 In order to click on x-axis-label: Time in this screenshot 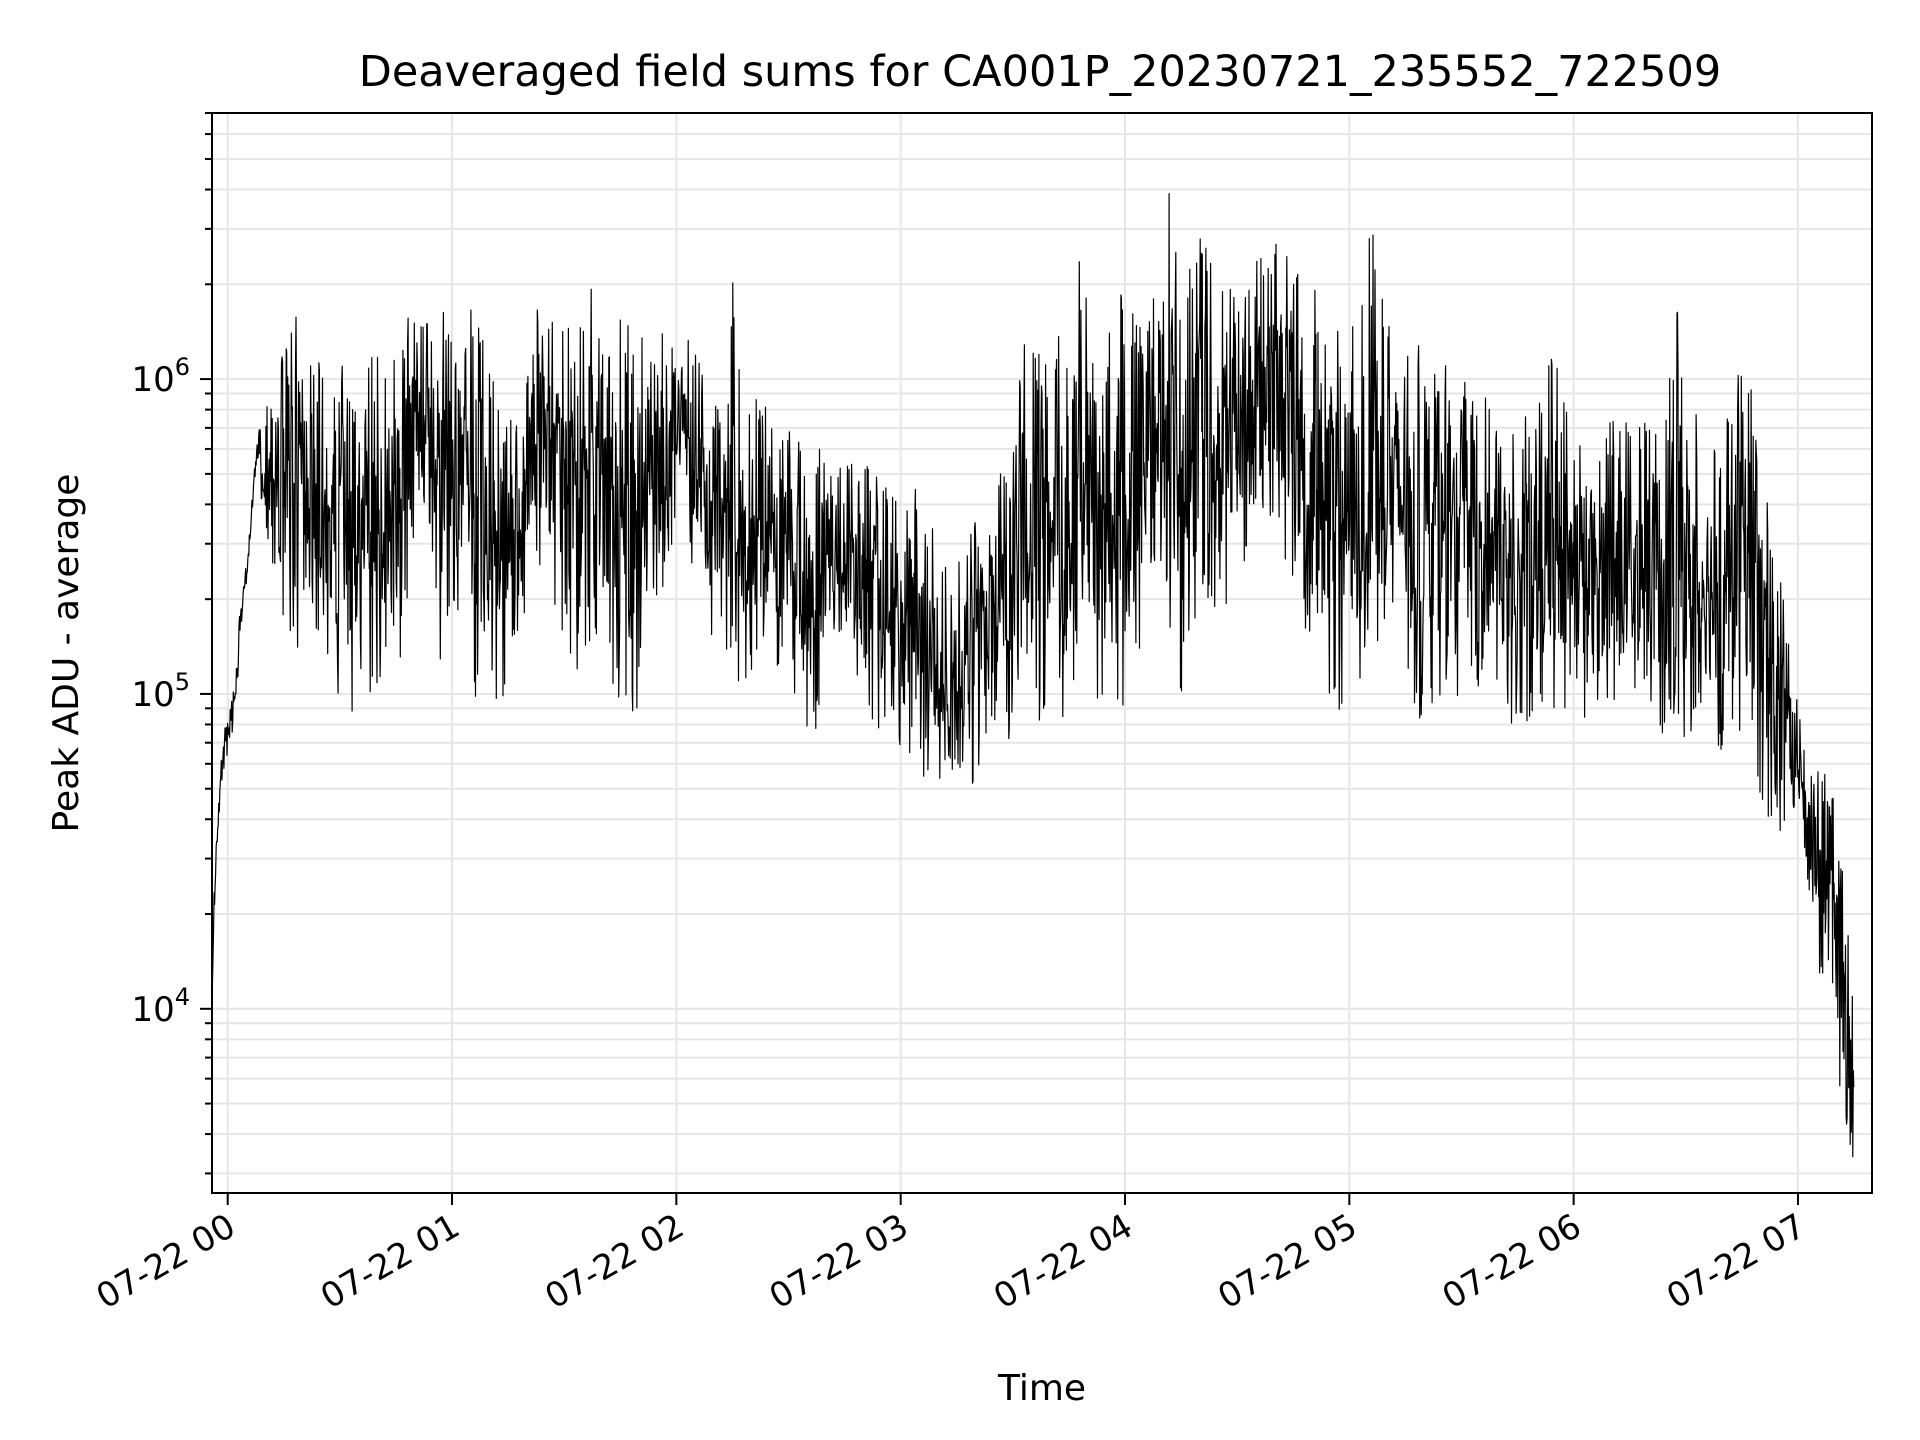, I will do `click(1041, 1388)`.